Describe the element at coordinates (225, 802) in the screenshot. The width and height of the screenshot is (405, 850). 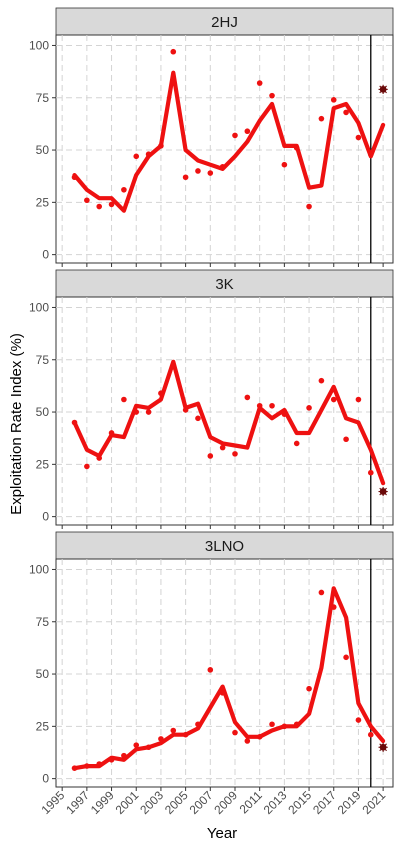
I see `x-tick-label: 2009` at that location.